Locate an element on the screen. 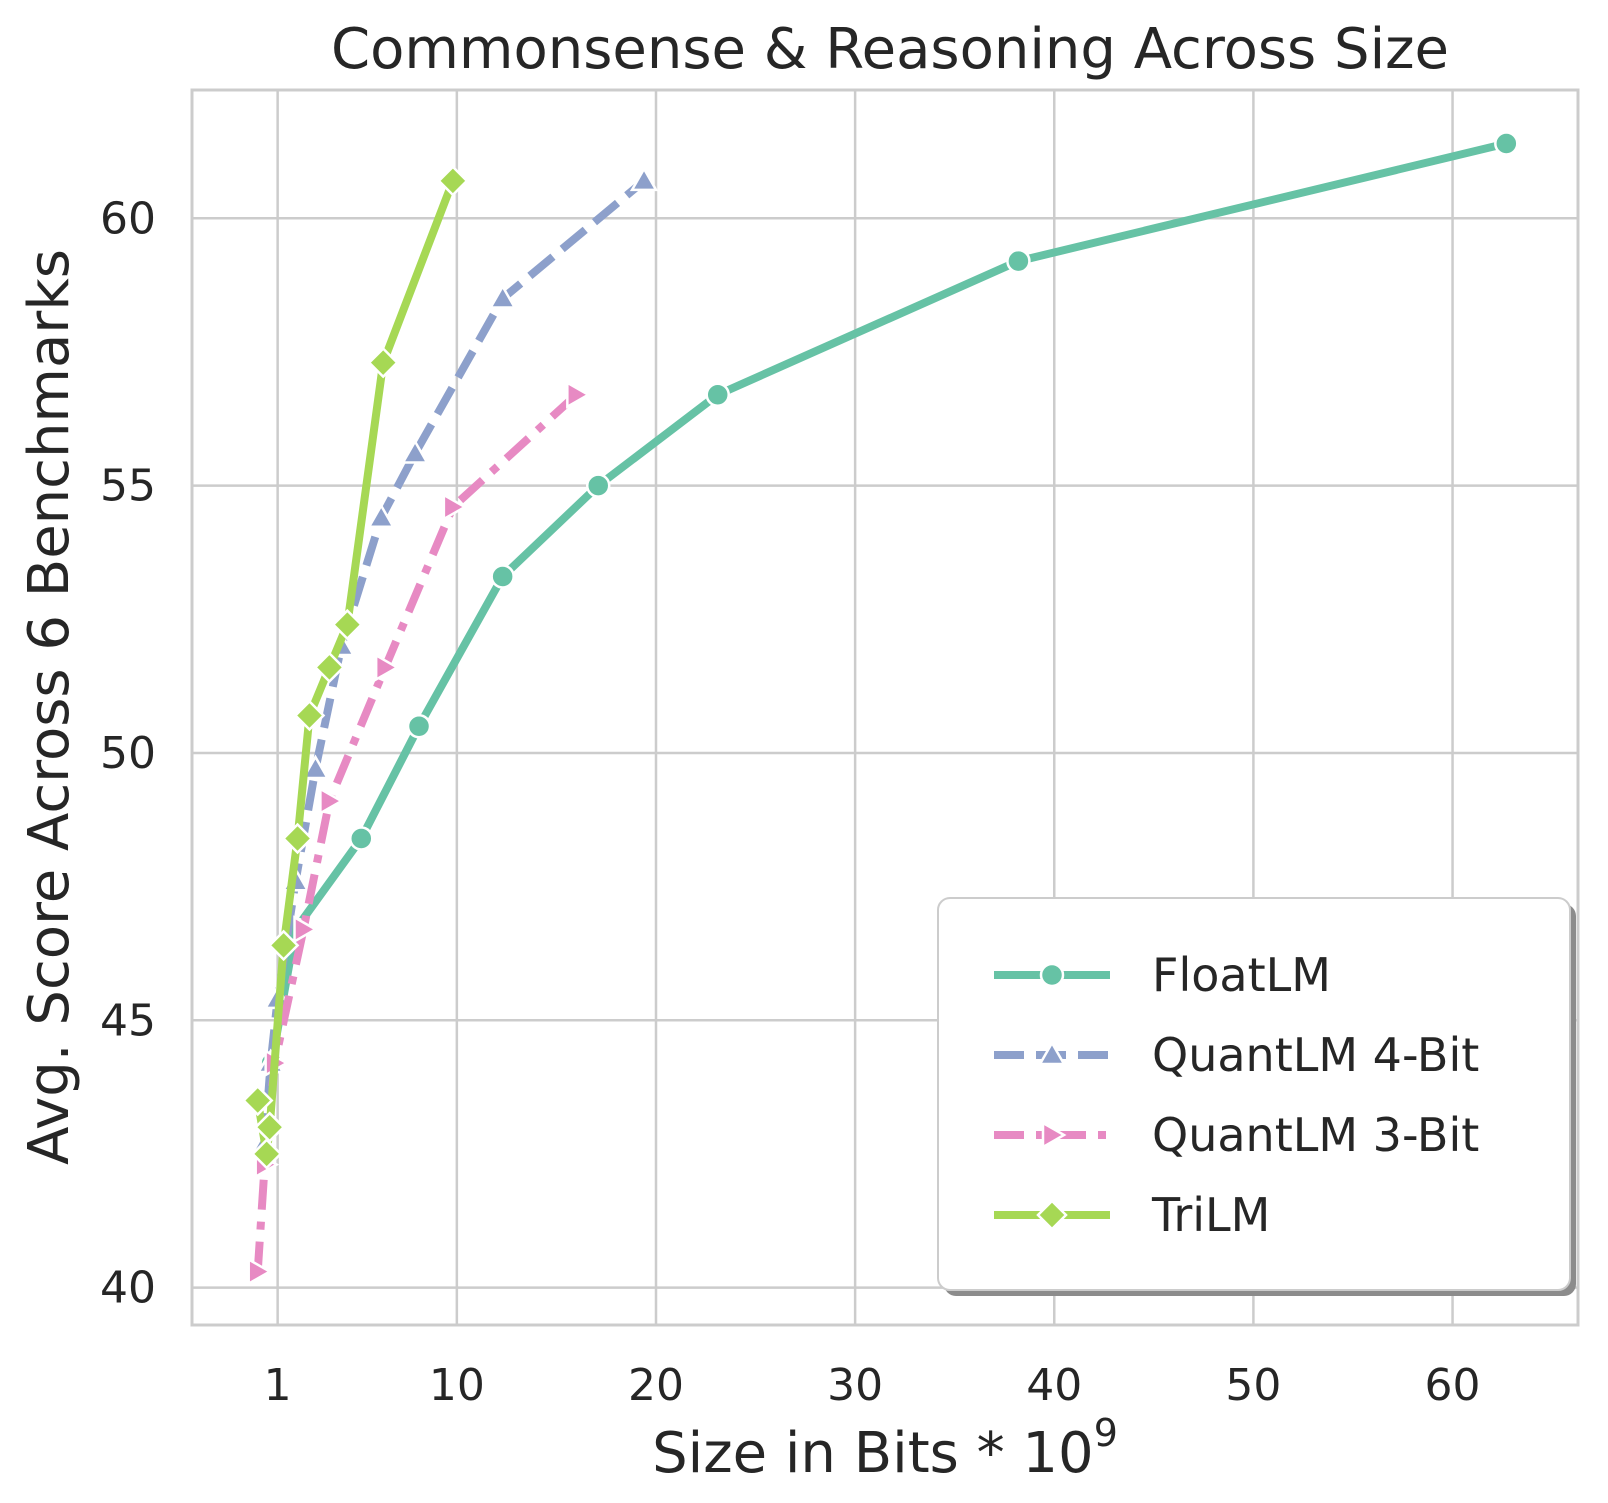 This screenshot has width=1608, height=1503. legend-item-floatlm: FloatLM is located at coordinates (1162, 975).